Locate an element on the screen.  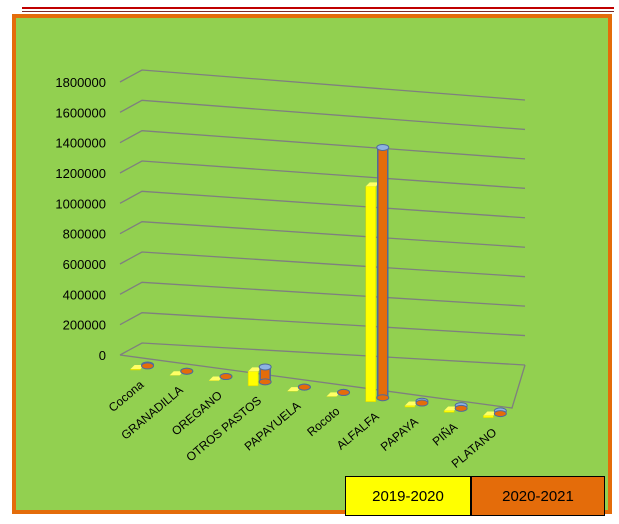
legend-label-2020-2021: 2020-2021 is located at coordinates (538, 496).